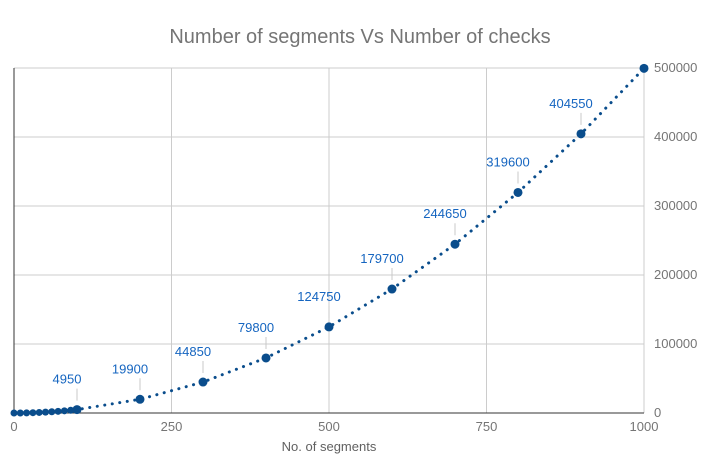  Describe the element at coordinates (329, 426) in the screenshot. I see `x-tick-label: 500` at that location.